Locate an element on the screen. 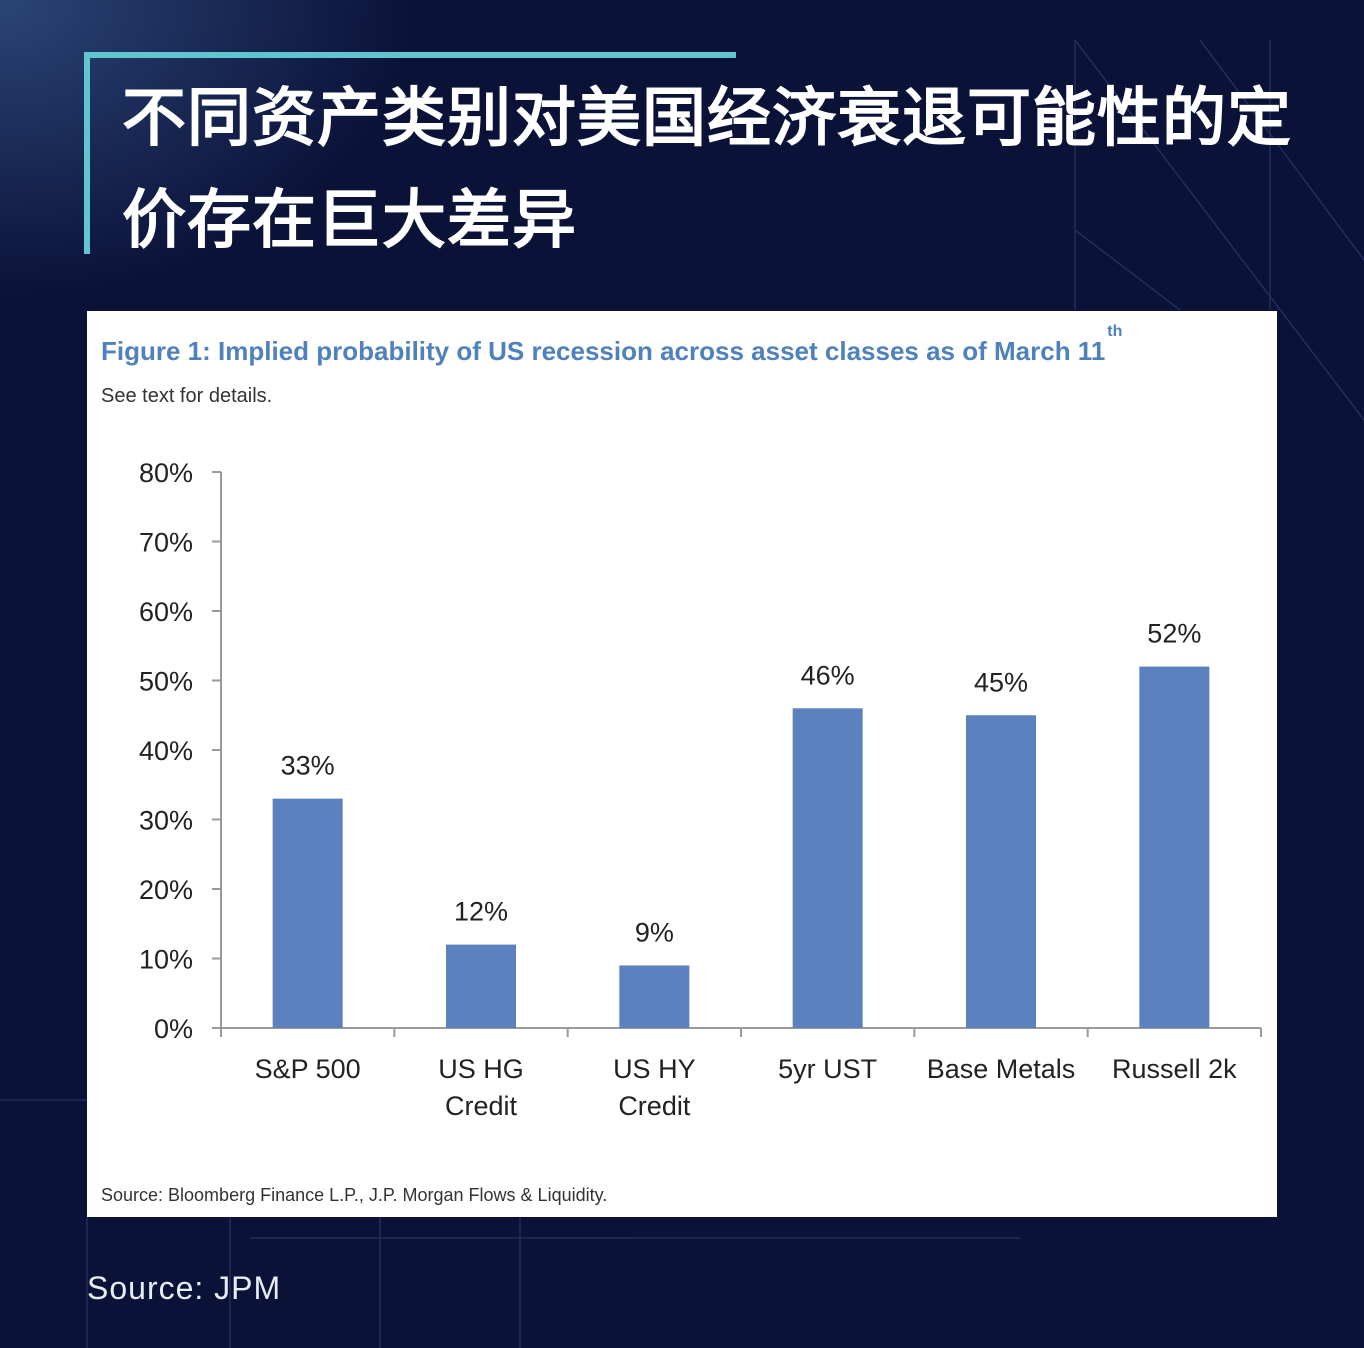 The height and width of the screenshot is (1348, 1364). category-label: US HY is located at coordinates (654, 1069).